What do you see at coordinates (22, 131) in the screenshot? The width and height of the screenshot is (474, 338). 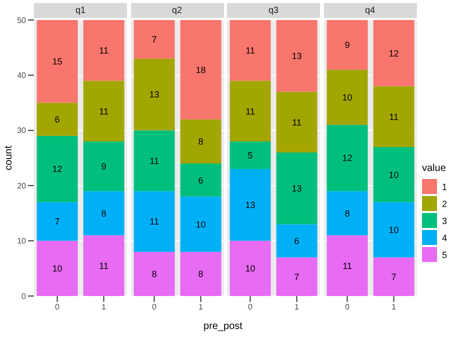 I see `y-tick-label: 30` at bounding box center [22, 131].